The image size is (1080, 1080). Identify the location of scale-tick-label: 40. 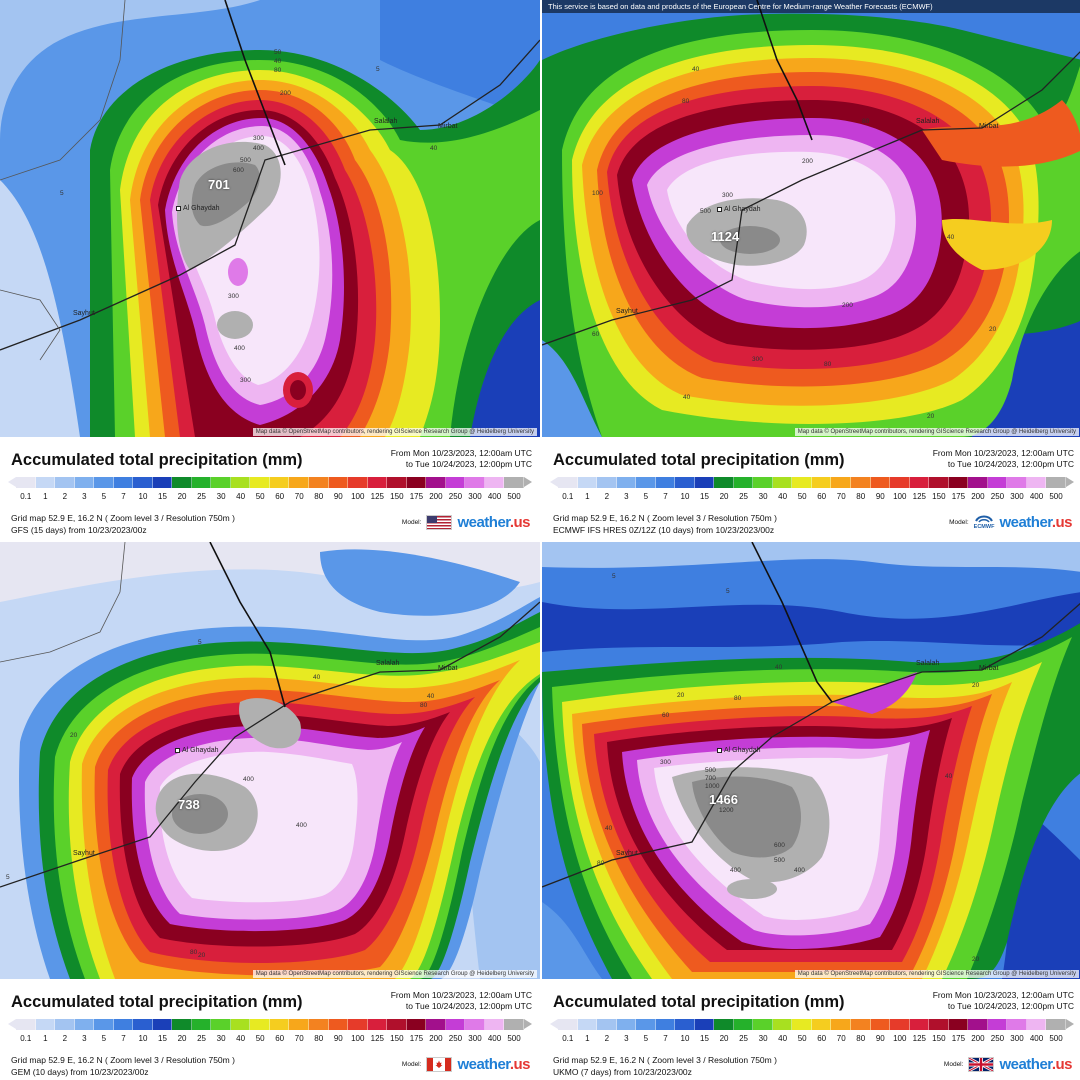
(783, 496).